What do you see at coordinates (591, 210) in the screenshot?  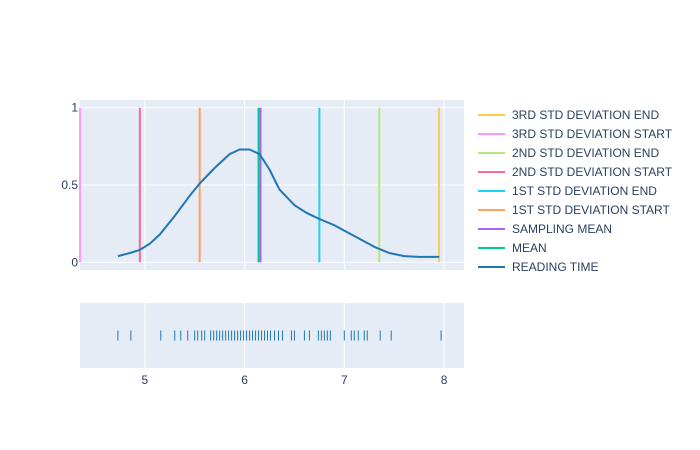 I see `legend-label-5: 1ST STD DEVIATION START` at bounding box center [591, 210].